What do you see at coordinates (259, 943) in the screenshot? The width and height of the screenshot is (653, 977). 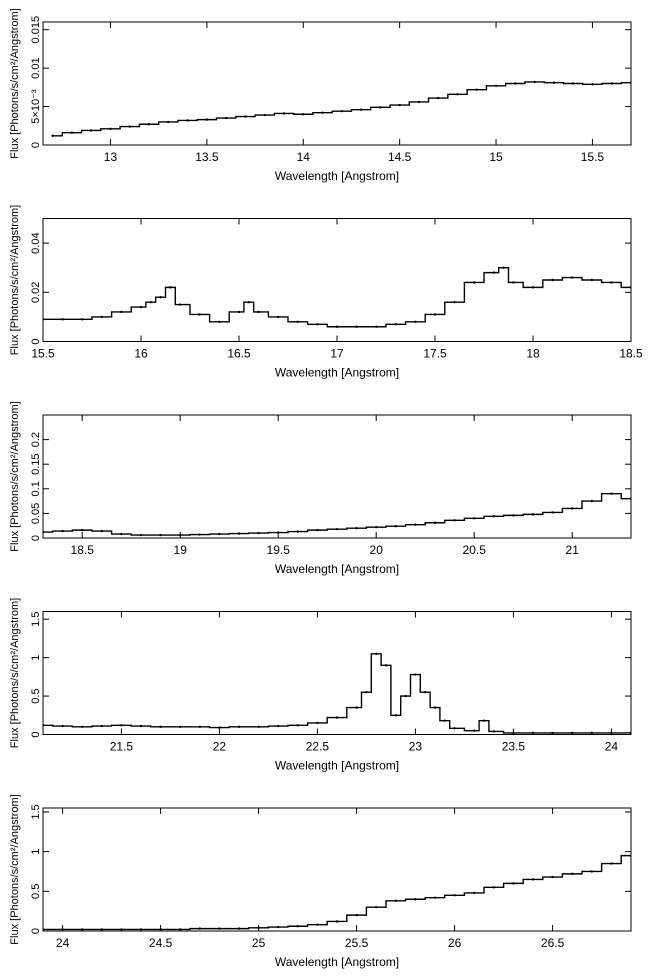 I see `x-tick-label: 25` at bounding box center [259, 943].